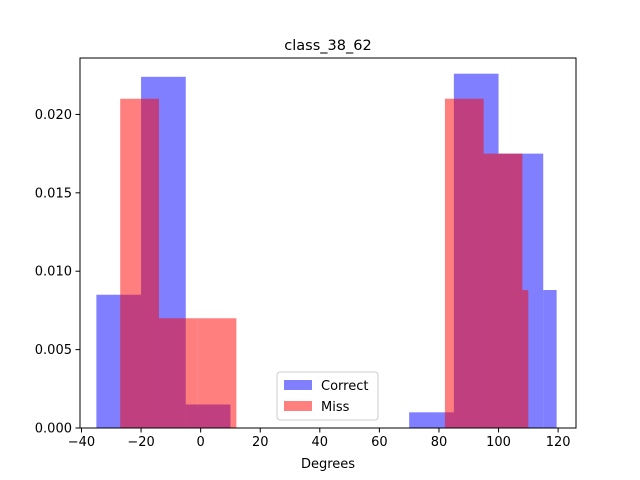 This screenshot has width=640, height=480. I want to click on legend-swatch-correct, so click(298, 385).